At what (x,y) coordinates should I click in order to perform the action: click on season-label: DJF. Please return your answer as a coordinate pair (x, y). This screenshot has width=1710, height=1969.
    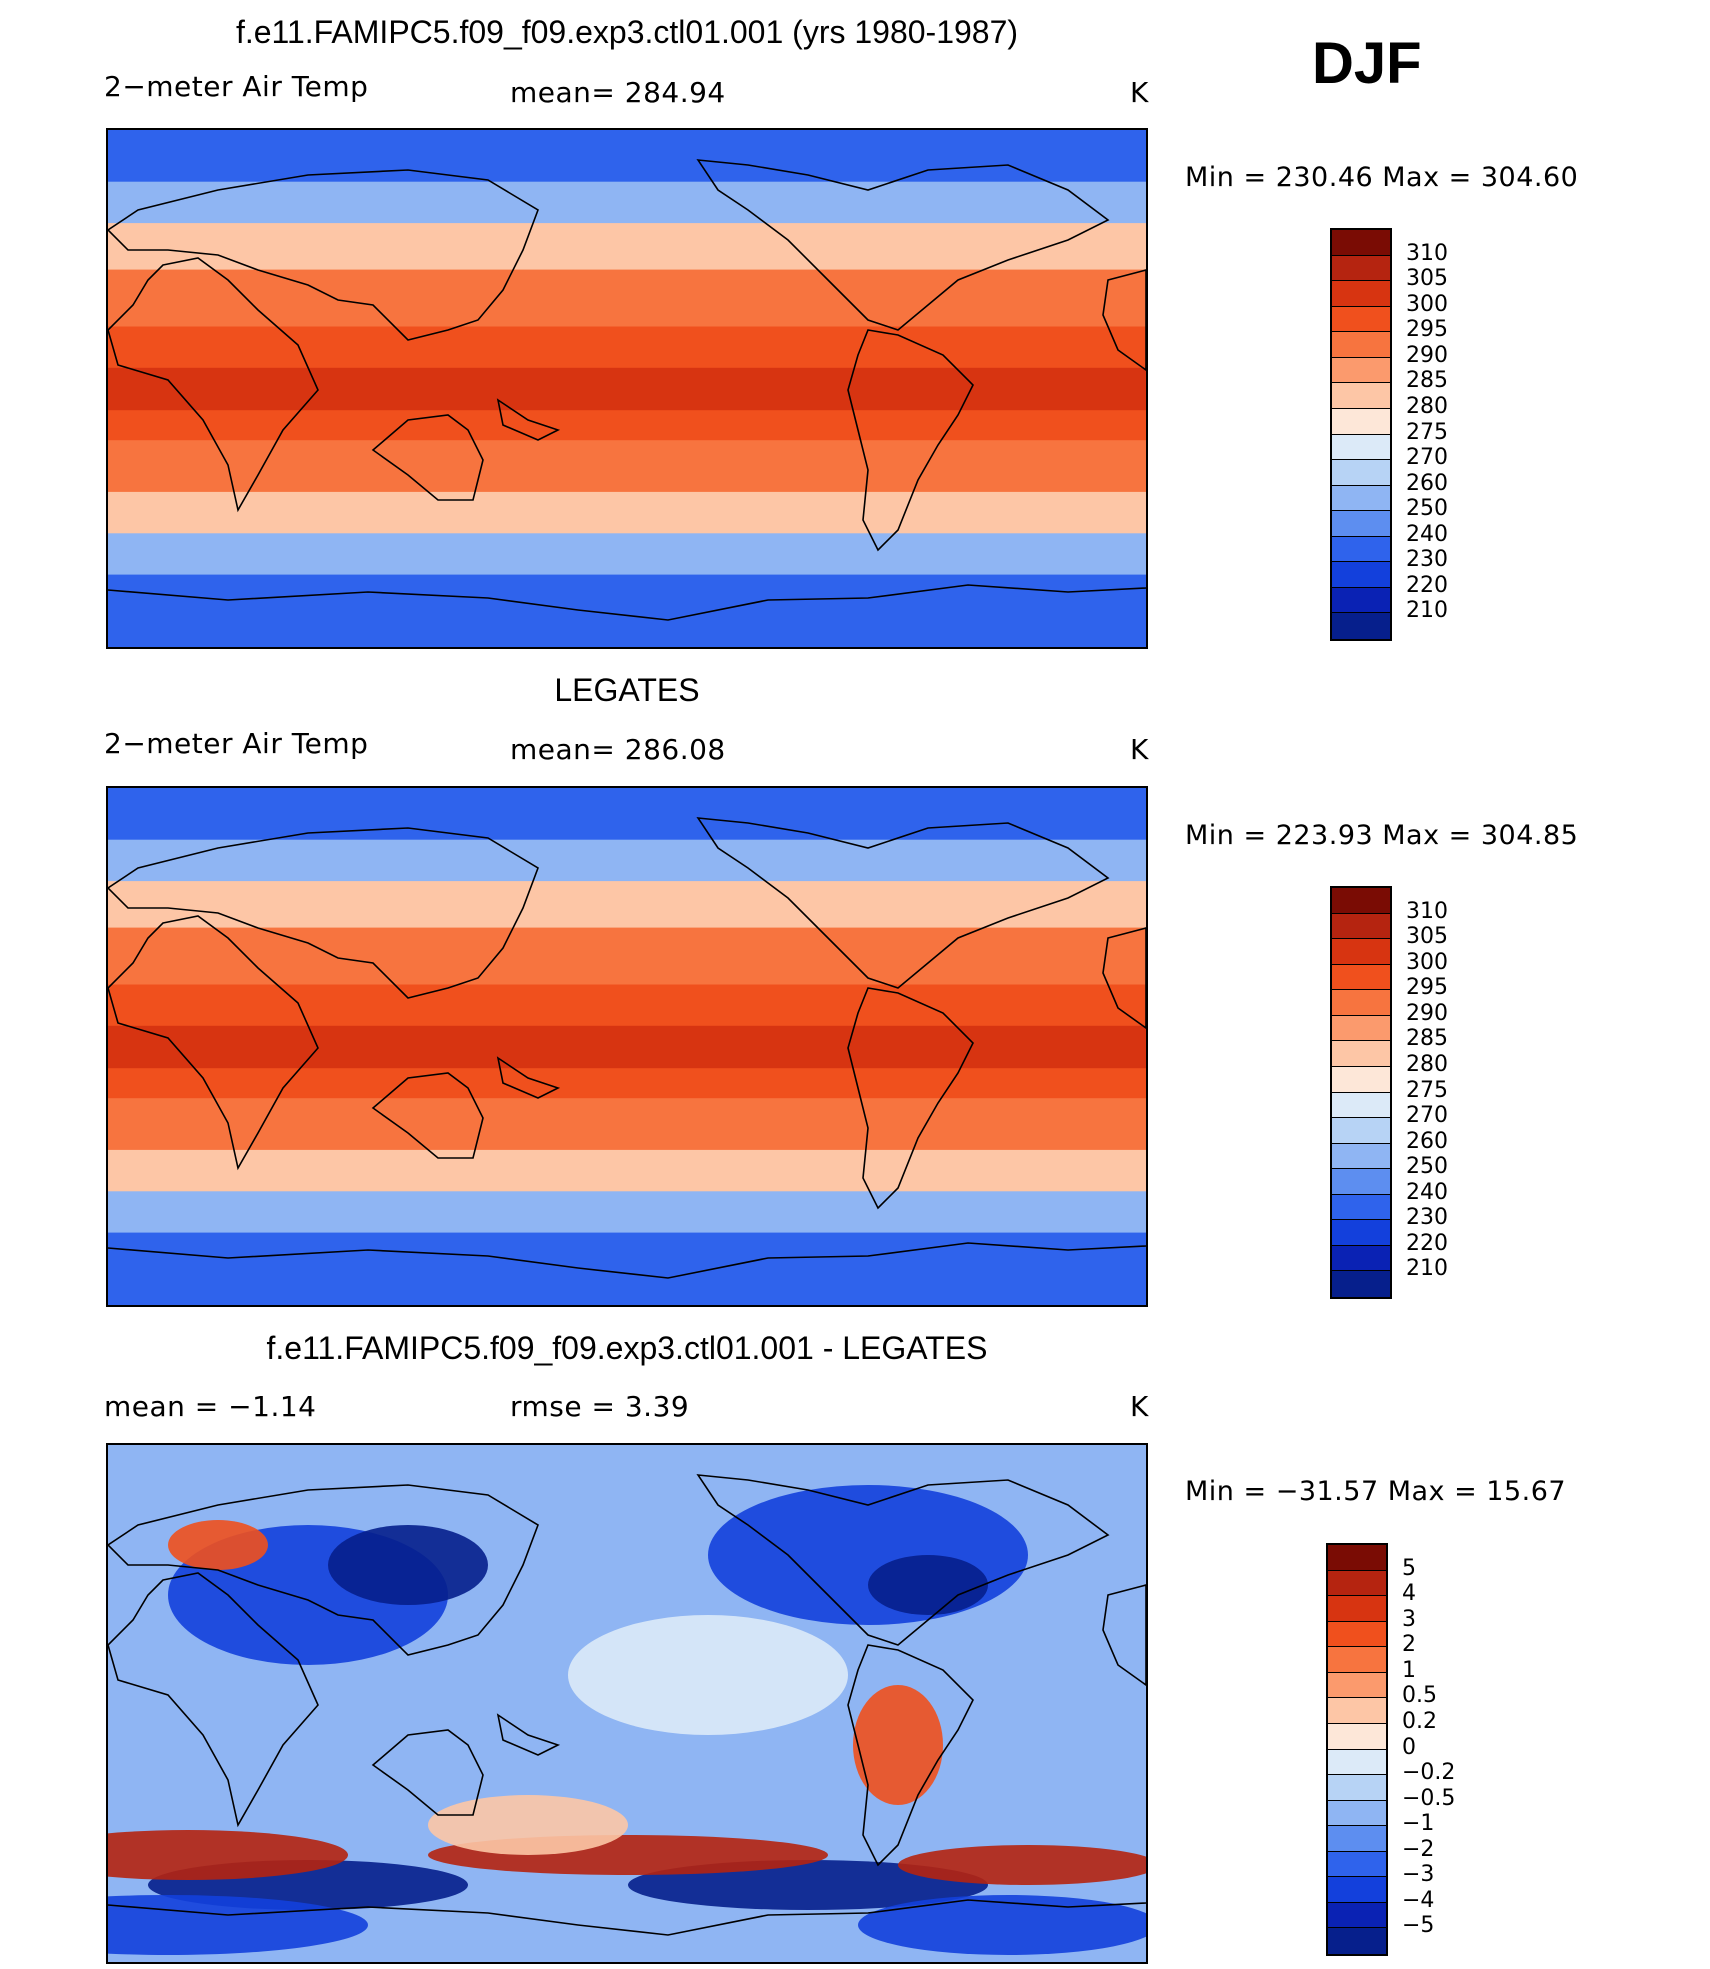
    Looking at the image, I should click on (1367, 63).